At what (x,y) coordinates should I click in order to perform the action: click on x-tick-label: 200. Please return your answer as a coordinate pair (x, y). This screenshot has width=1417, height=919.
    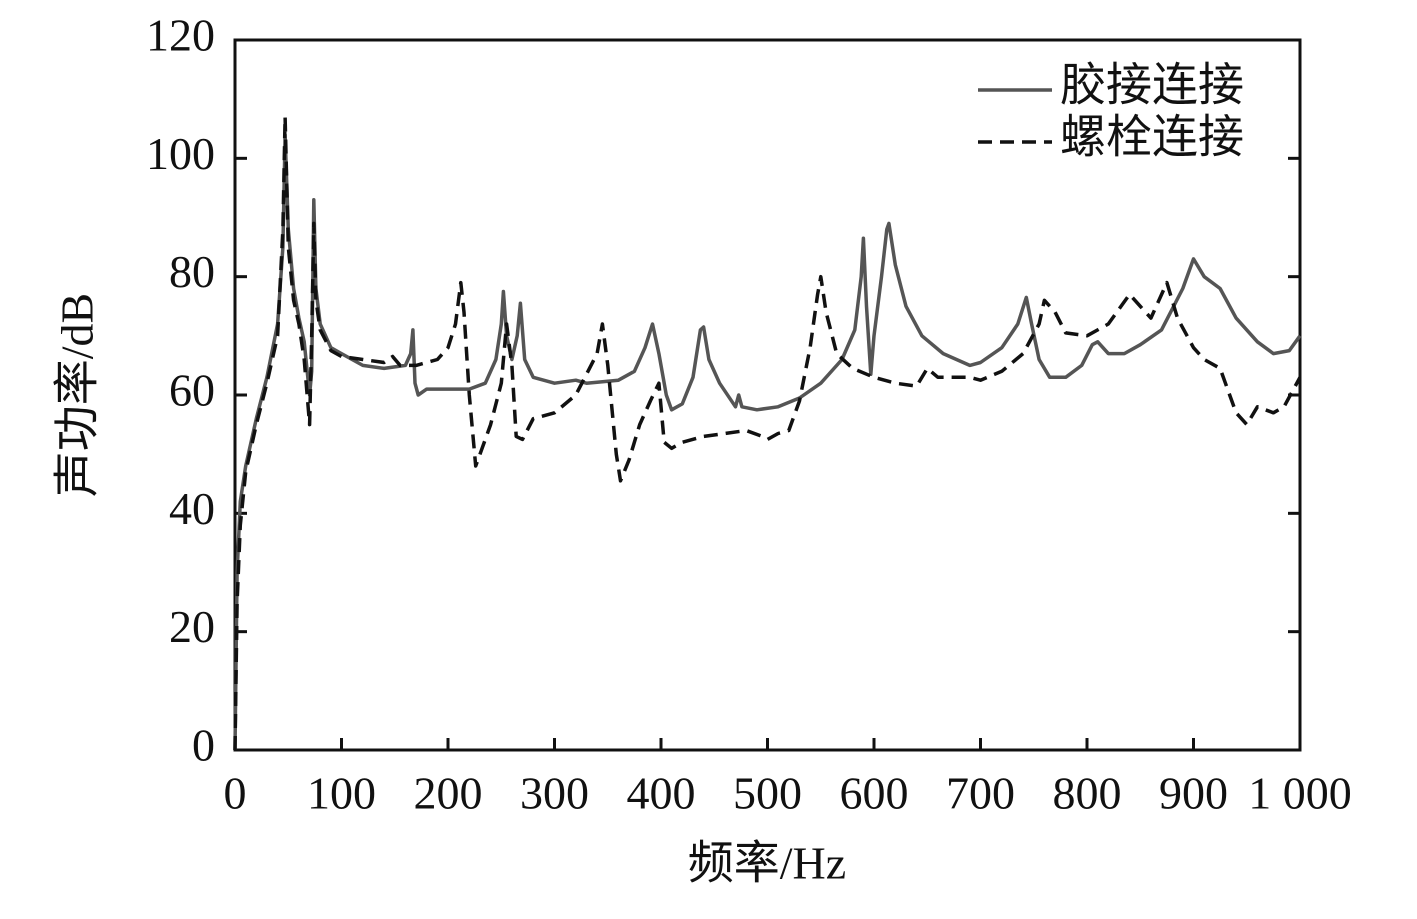
    Looking at the image, I should click on (448, 793).